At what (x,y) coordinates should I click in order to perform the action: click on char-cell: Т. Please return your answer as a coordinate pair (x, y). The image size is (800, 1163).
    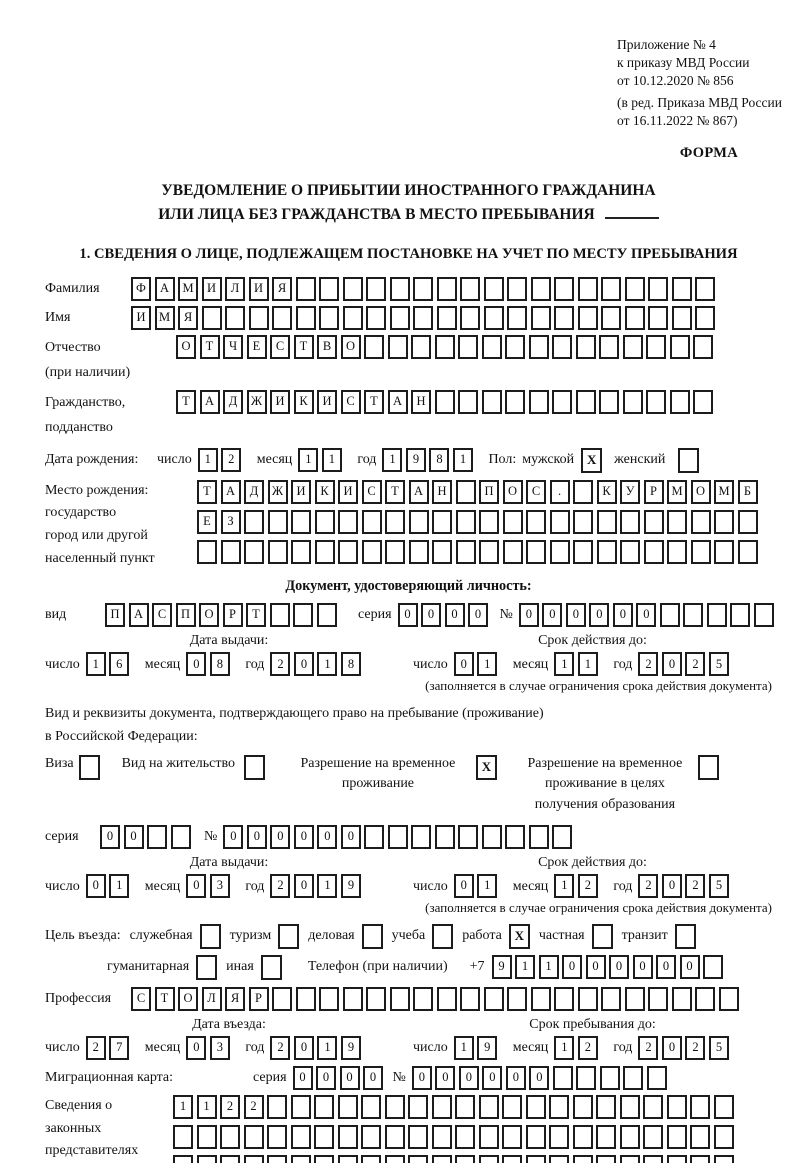
    Looking at the image, I should click on (207, 491).